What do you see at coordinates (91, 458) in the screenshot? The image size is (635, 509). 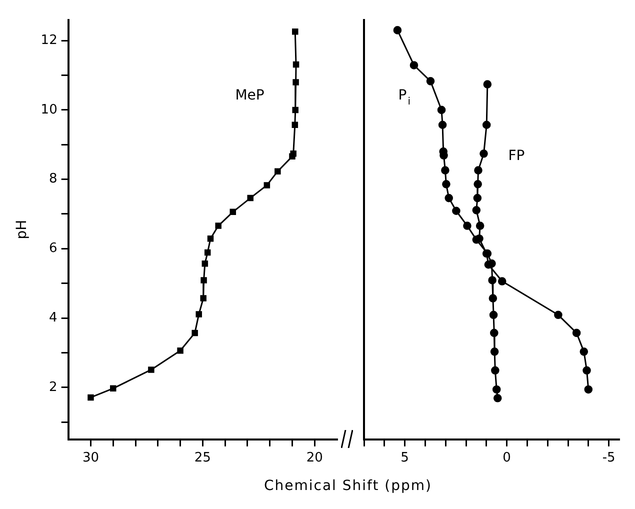 I see `x-tick-label: 30` at bounding box center [91, 458].